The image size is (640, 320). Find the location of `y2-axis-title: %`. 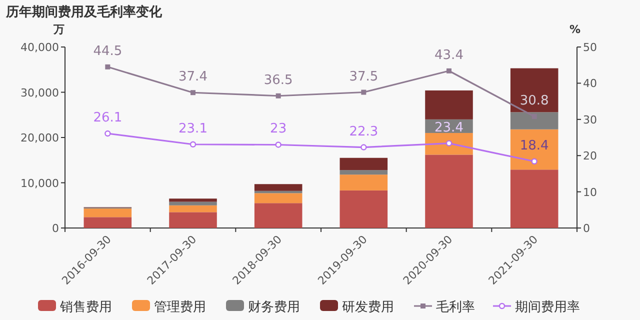

y2-axis-title: % is located at coordinates (575, 29).